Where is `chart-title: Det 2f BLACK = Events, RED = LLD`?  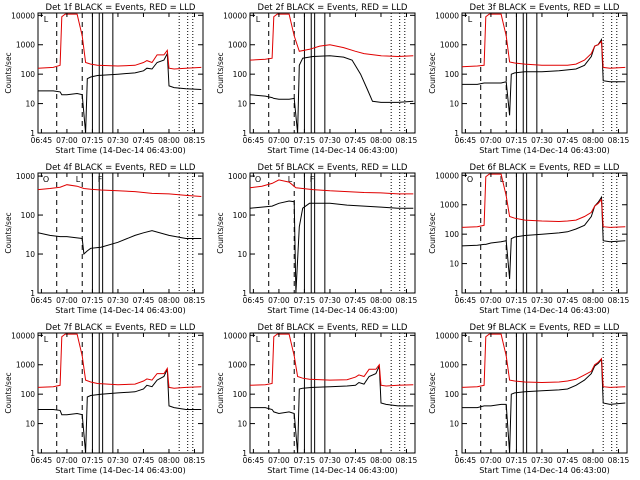
chart-title: Det 2f BLACK = Events, RED = LLD is located at coordinates (333, 8).